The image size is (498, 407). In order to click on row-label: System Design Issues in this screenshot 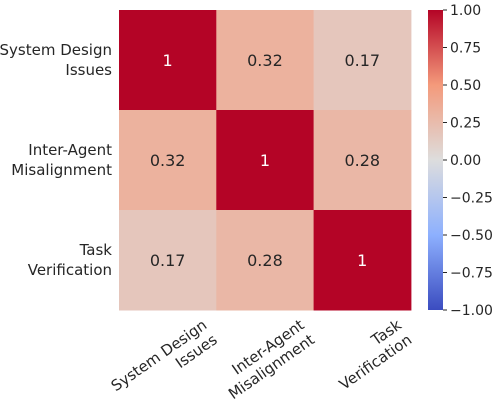, I will do `click(56, 60)`.